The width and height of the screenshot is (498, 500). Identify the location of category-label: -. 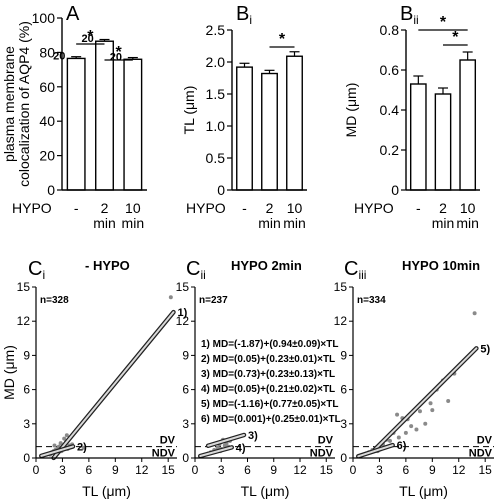
(76, 208).